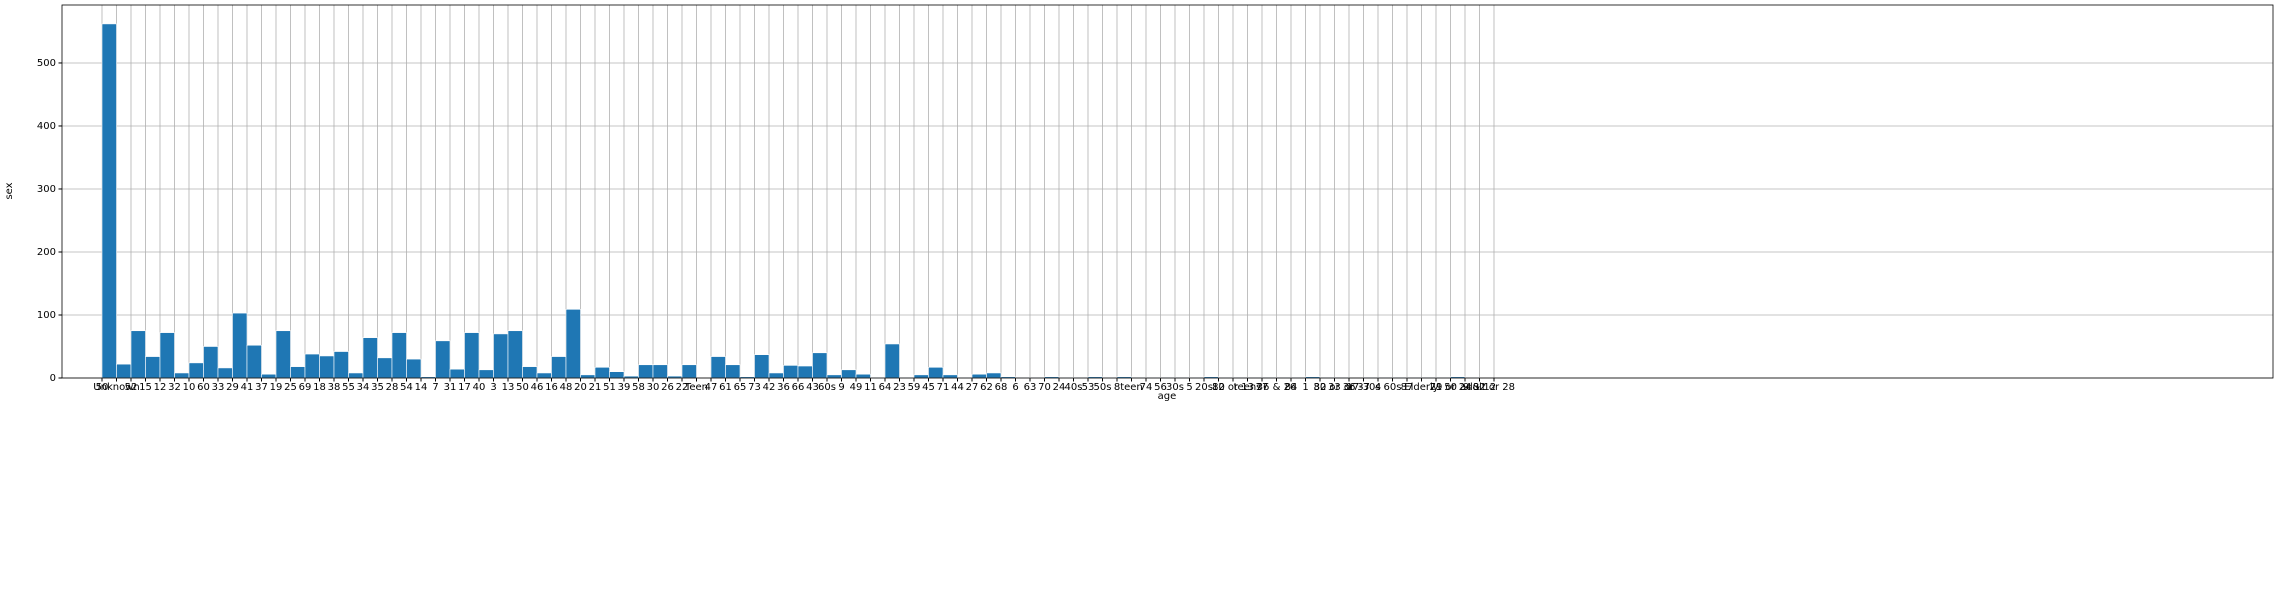 This screenshot has width=2286, height=589. Describe the element at coordinates (1248, 387) in the screenshot. I see `x-tick-label: teens` at that location.